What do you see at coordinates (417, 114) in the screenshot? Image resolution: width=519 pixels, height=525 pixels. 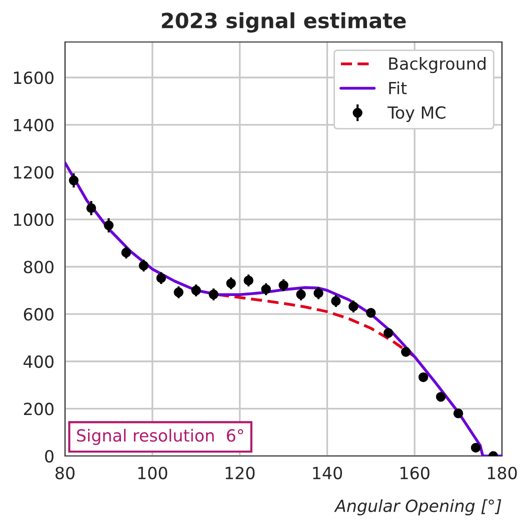 I see `legend-label: Toy MC` at bounding box center [417, 114].